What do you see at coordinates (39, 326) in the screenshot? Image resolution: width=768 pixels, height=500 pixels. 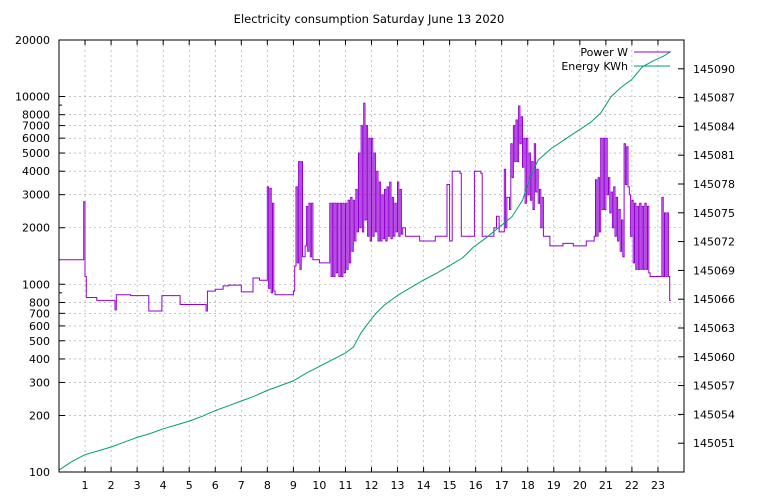 I see `y-tick-label: 600` at bounding box center [39, 326].